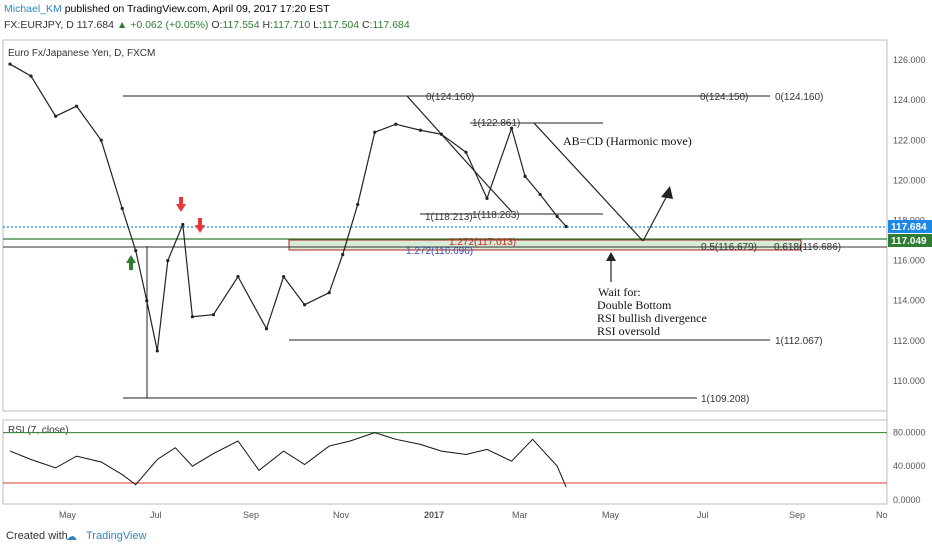  I want to click on fib-label-f1-b: 1(118.213), so click(449, 217).